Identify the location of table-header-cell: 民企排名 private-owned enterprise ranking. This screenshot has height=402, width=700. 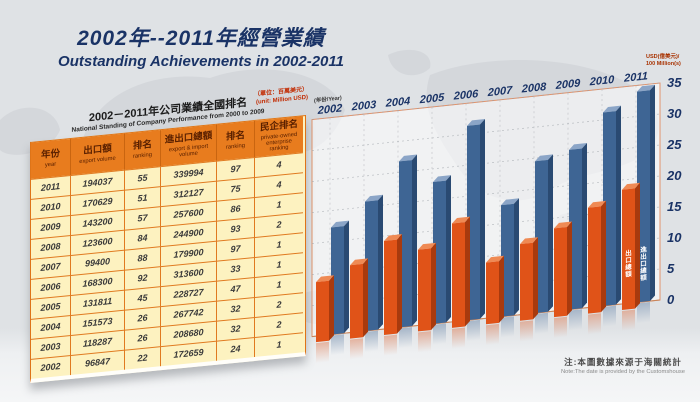
(279, 136).